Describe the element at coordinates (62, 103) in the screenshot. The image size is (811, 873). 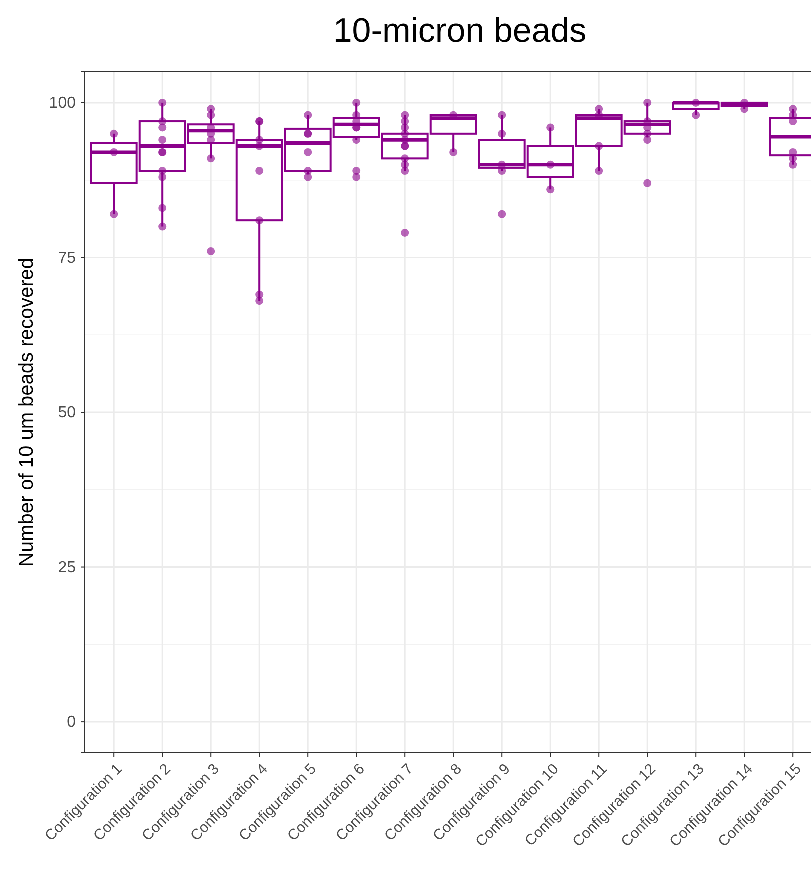
I see `y-tick-label: 100` at that location.